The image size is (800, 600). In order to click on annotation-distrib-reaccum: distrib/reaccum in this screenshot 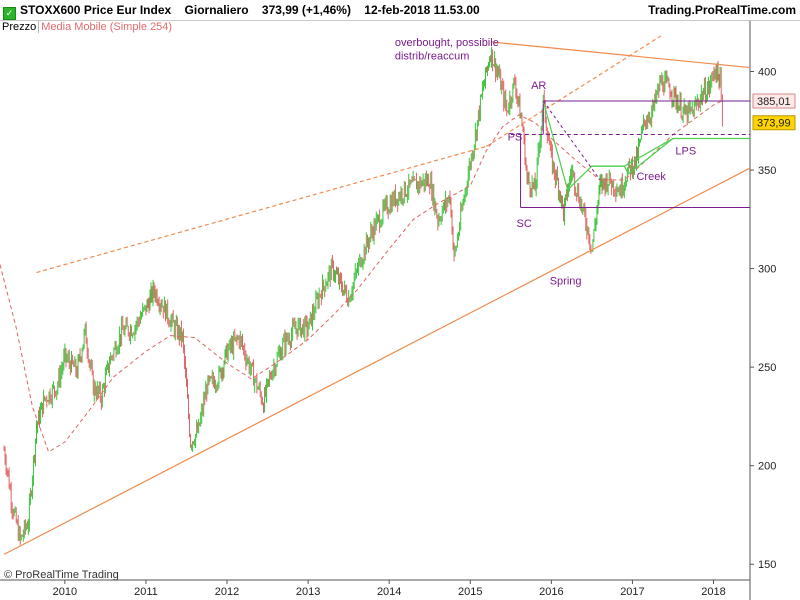, I will do `click(432, 57)`.